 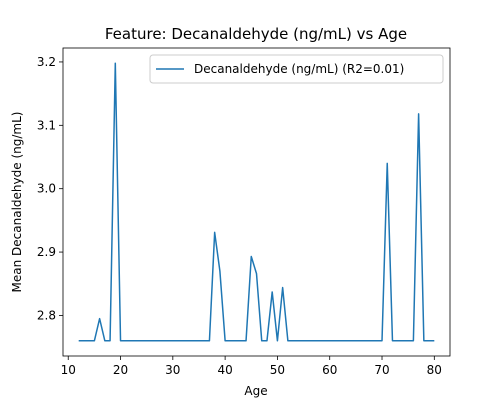 I want to click on x-axis-label: Age, so click(x=255, y=391).